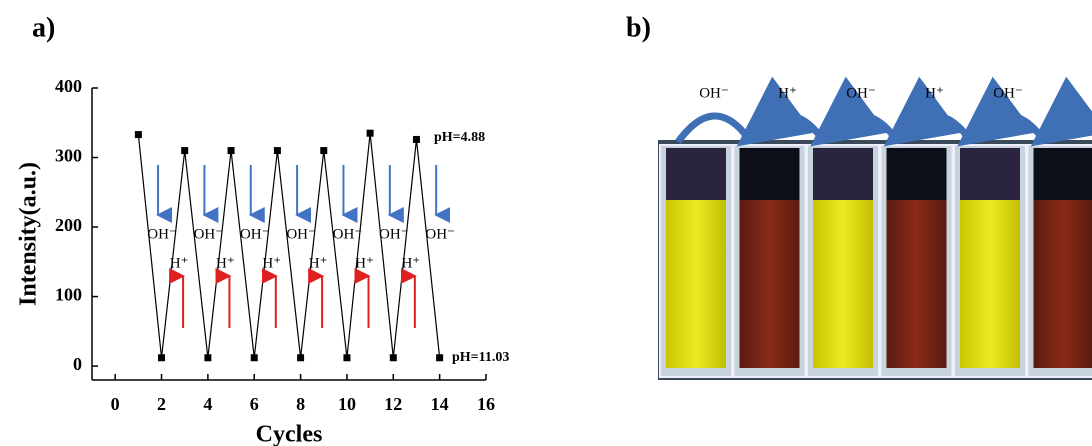  What do you see at coordinates (68, 225) in the screenshot?
I see `y-tick-label: 200` at bounding box center [68, 225].